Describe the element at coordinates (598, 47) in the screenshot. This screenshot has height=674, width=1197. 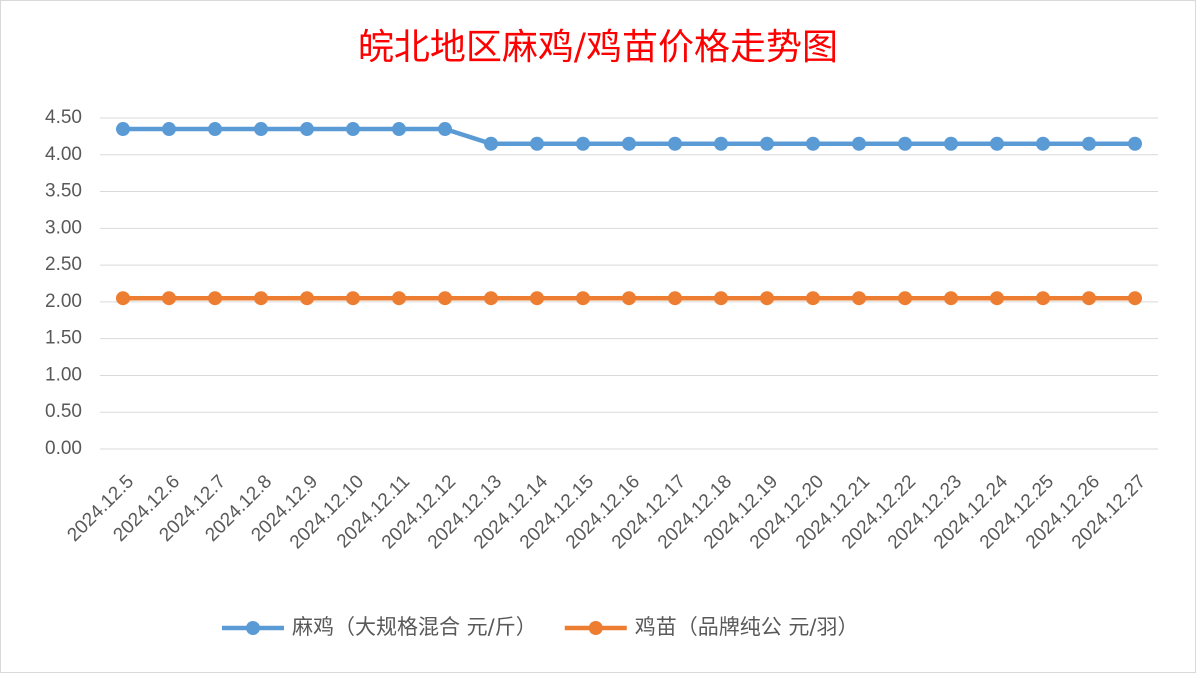
I see `chart-title: 皖北地区麻鸡/鸡苗价格走势图` at that location.